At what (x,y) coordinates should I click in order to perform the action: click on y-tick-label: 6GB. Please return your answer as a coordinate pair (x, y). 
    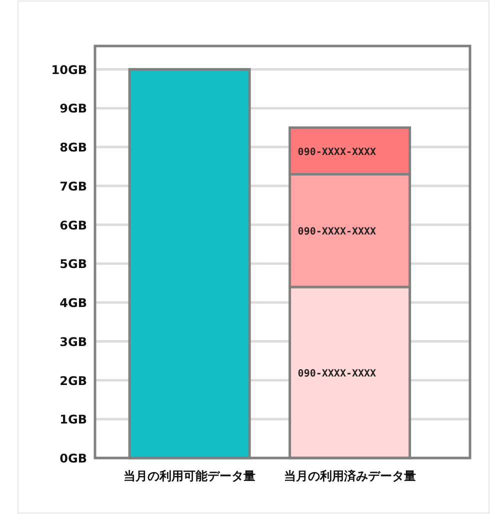
    Looking at the image, I should click on (73, 225).